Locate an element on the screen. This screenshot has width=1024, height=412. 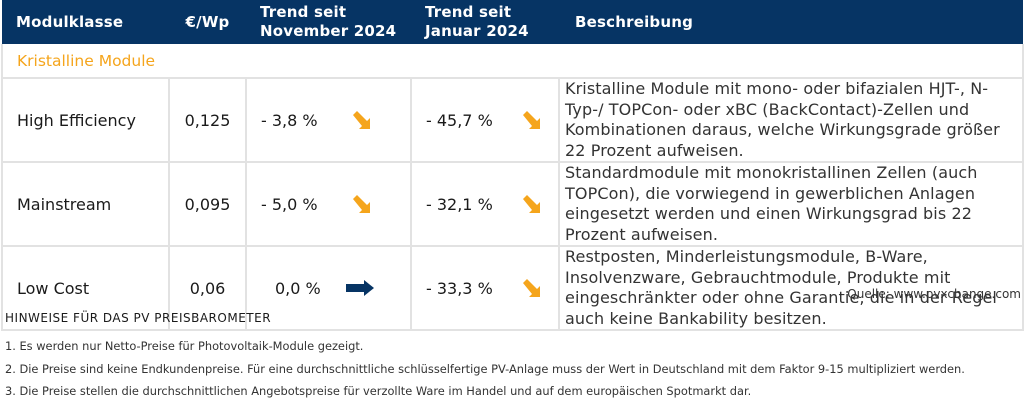
module-class: High Efficiency is located at coordinates (85, 120).